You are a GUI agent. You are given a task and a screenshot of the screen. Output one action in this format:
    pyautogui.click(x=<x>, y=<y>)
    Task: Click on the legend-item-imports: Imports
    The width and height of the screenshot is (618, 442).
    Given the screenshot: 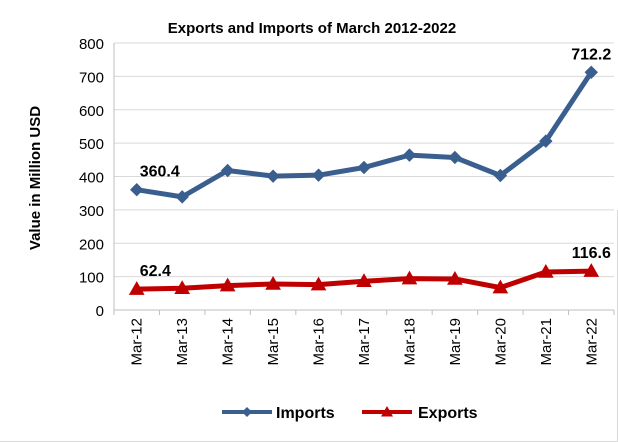 What is the action you would take?
    pyautogui.click(x=278, y=413)
    